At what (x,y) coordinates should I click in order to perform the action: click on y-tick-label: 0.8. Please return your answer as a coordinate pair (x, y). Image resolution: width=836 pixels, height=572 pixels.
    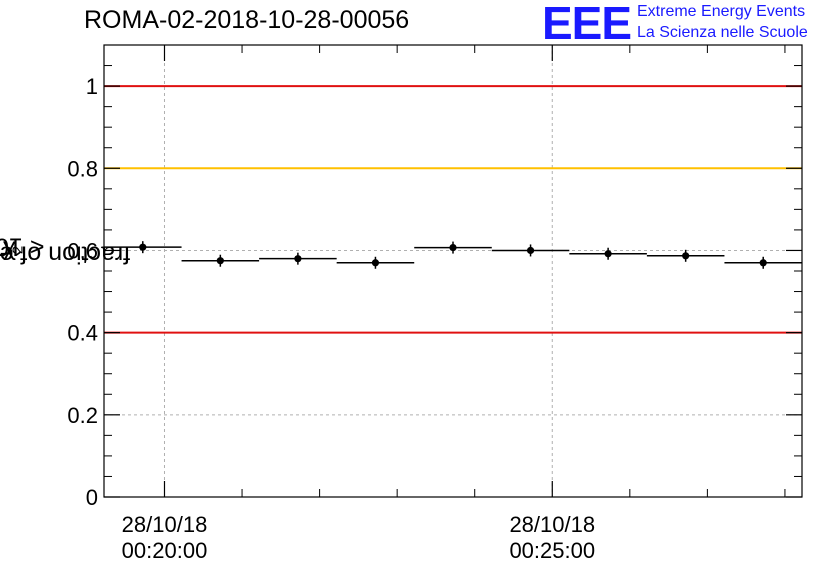
    Looking at the image, I should click on (82, 168).